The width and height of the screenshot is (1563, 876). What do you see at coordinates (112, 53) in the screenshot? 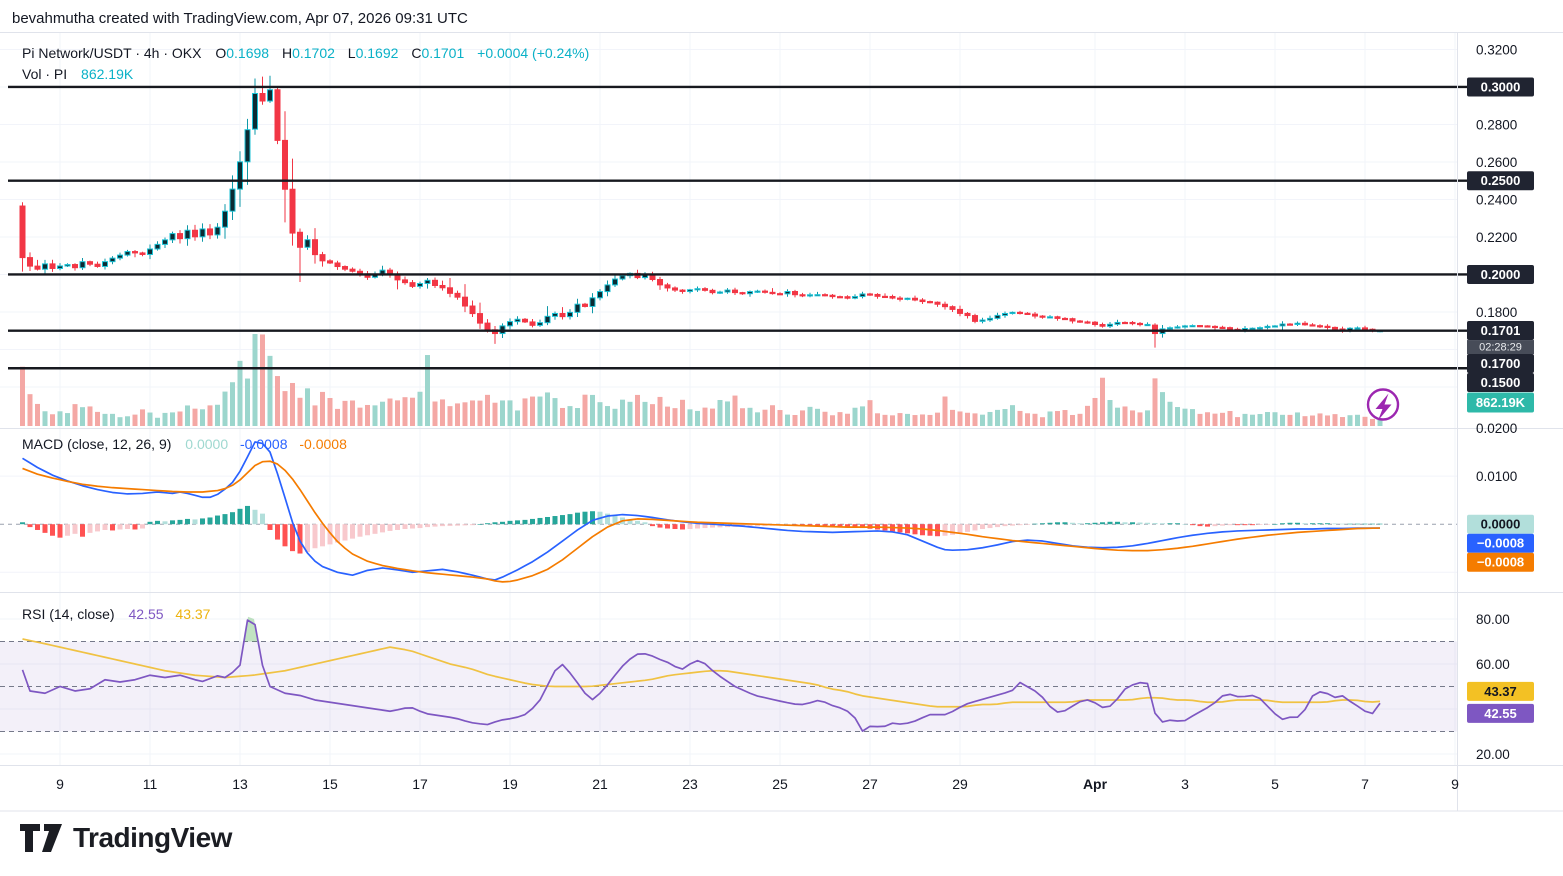
I see `symbol-title: Pi Network/USDT · 4h · OKX` at bounding box center [112, 53].